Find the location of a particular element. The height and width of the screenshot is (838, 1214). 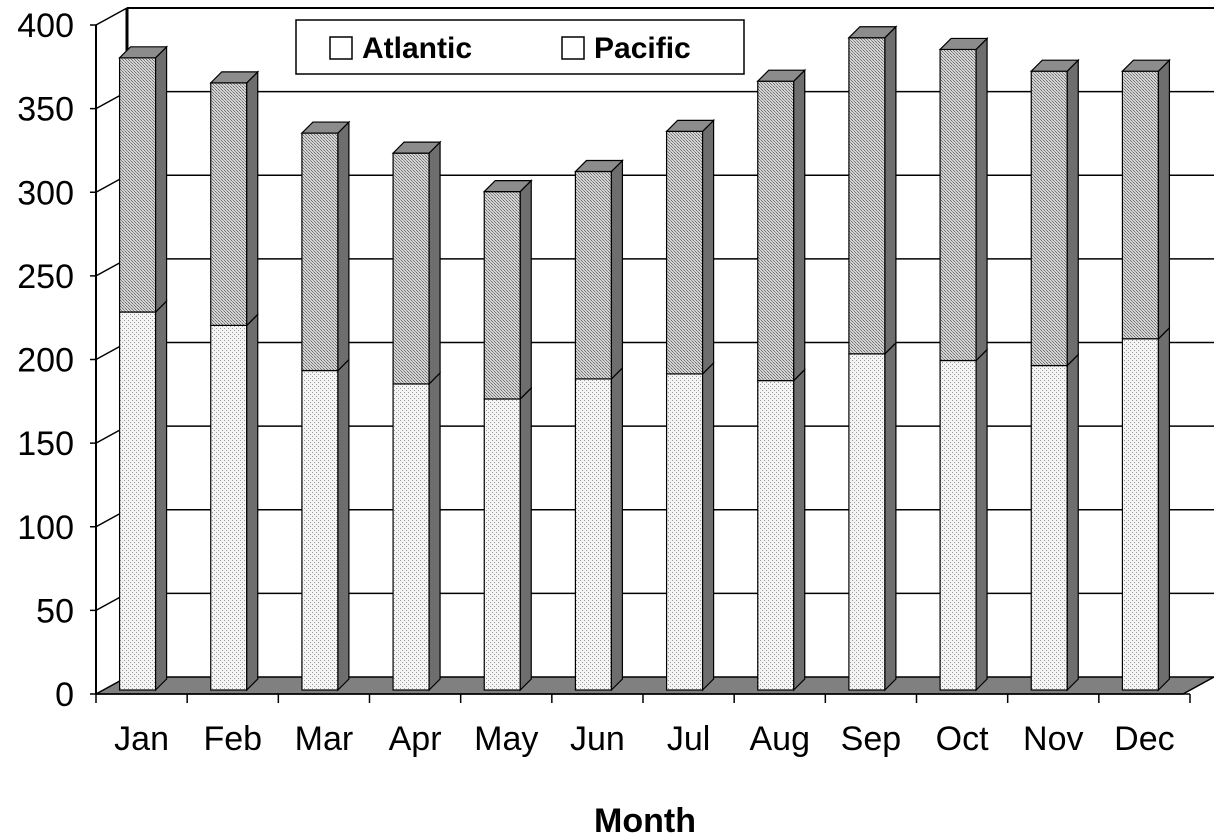

x-tick-label: Feb is located at coordinates (232, 739).